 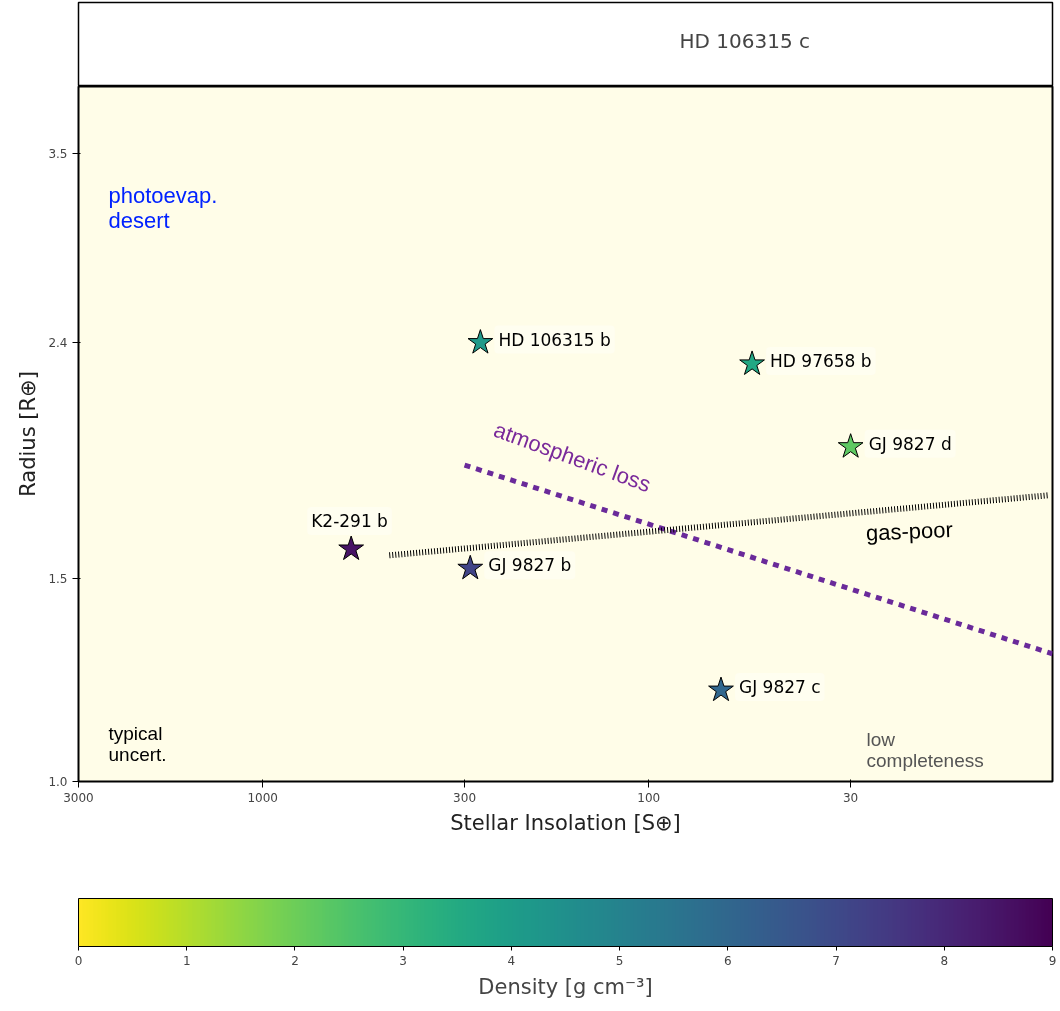 I want to click on color-bar-label: 3, so click(x=403, y=960).